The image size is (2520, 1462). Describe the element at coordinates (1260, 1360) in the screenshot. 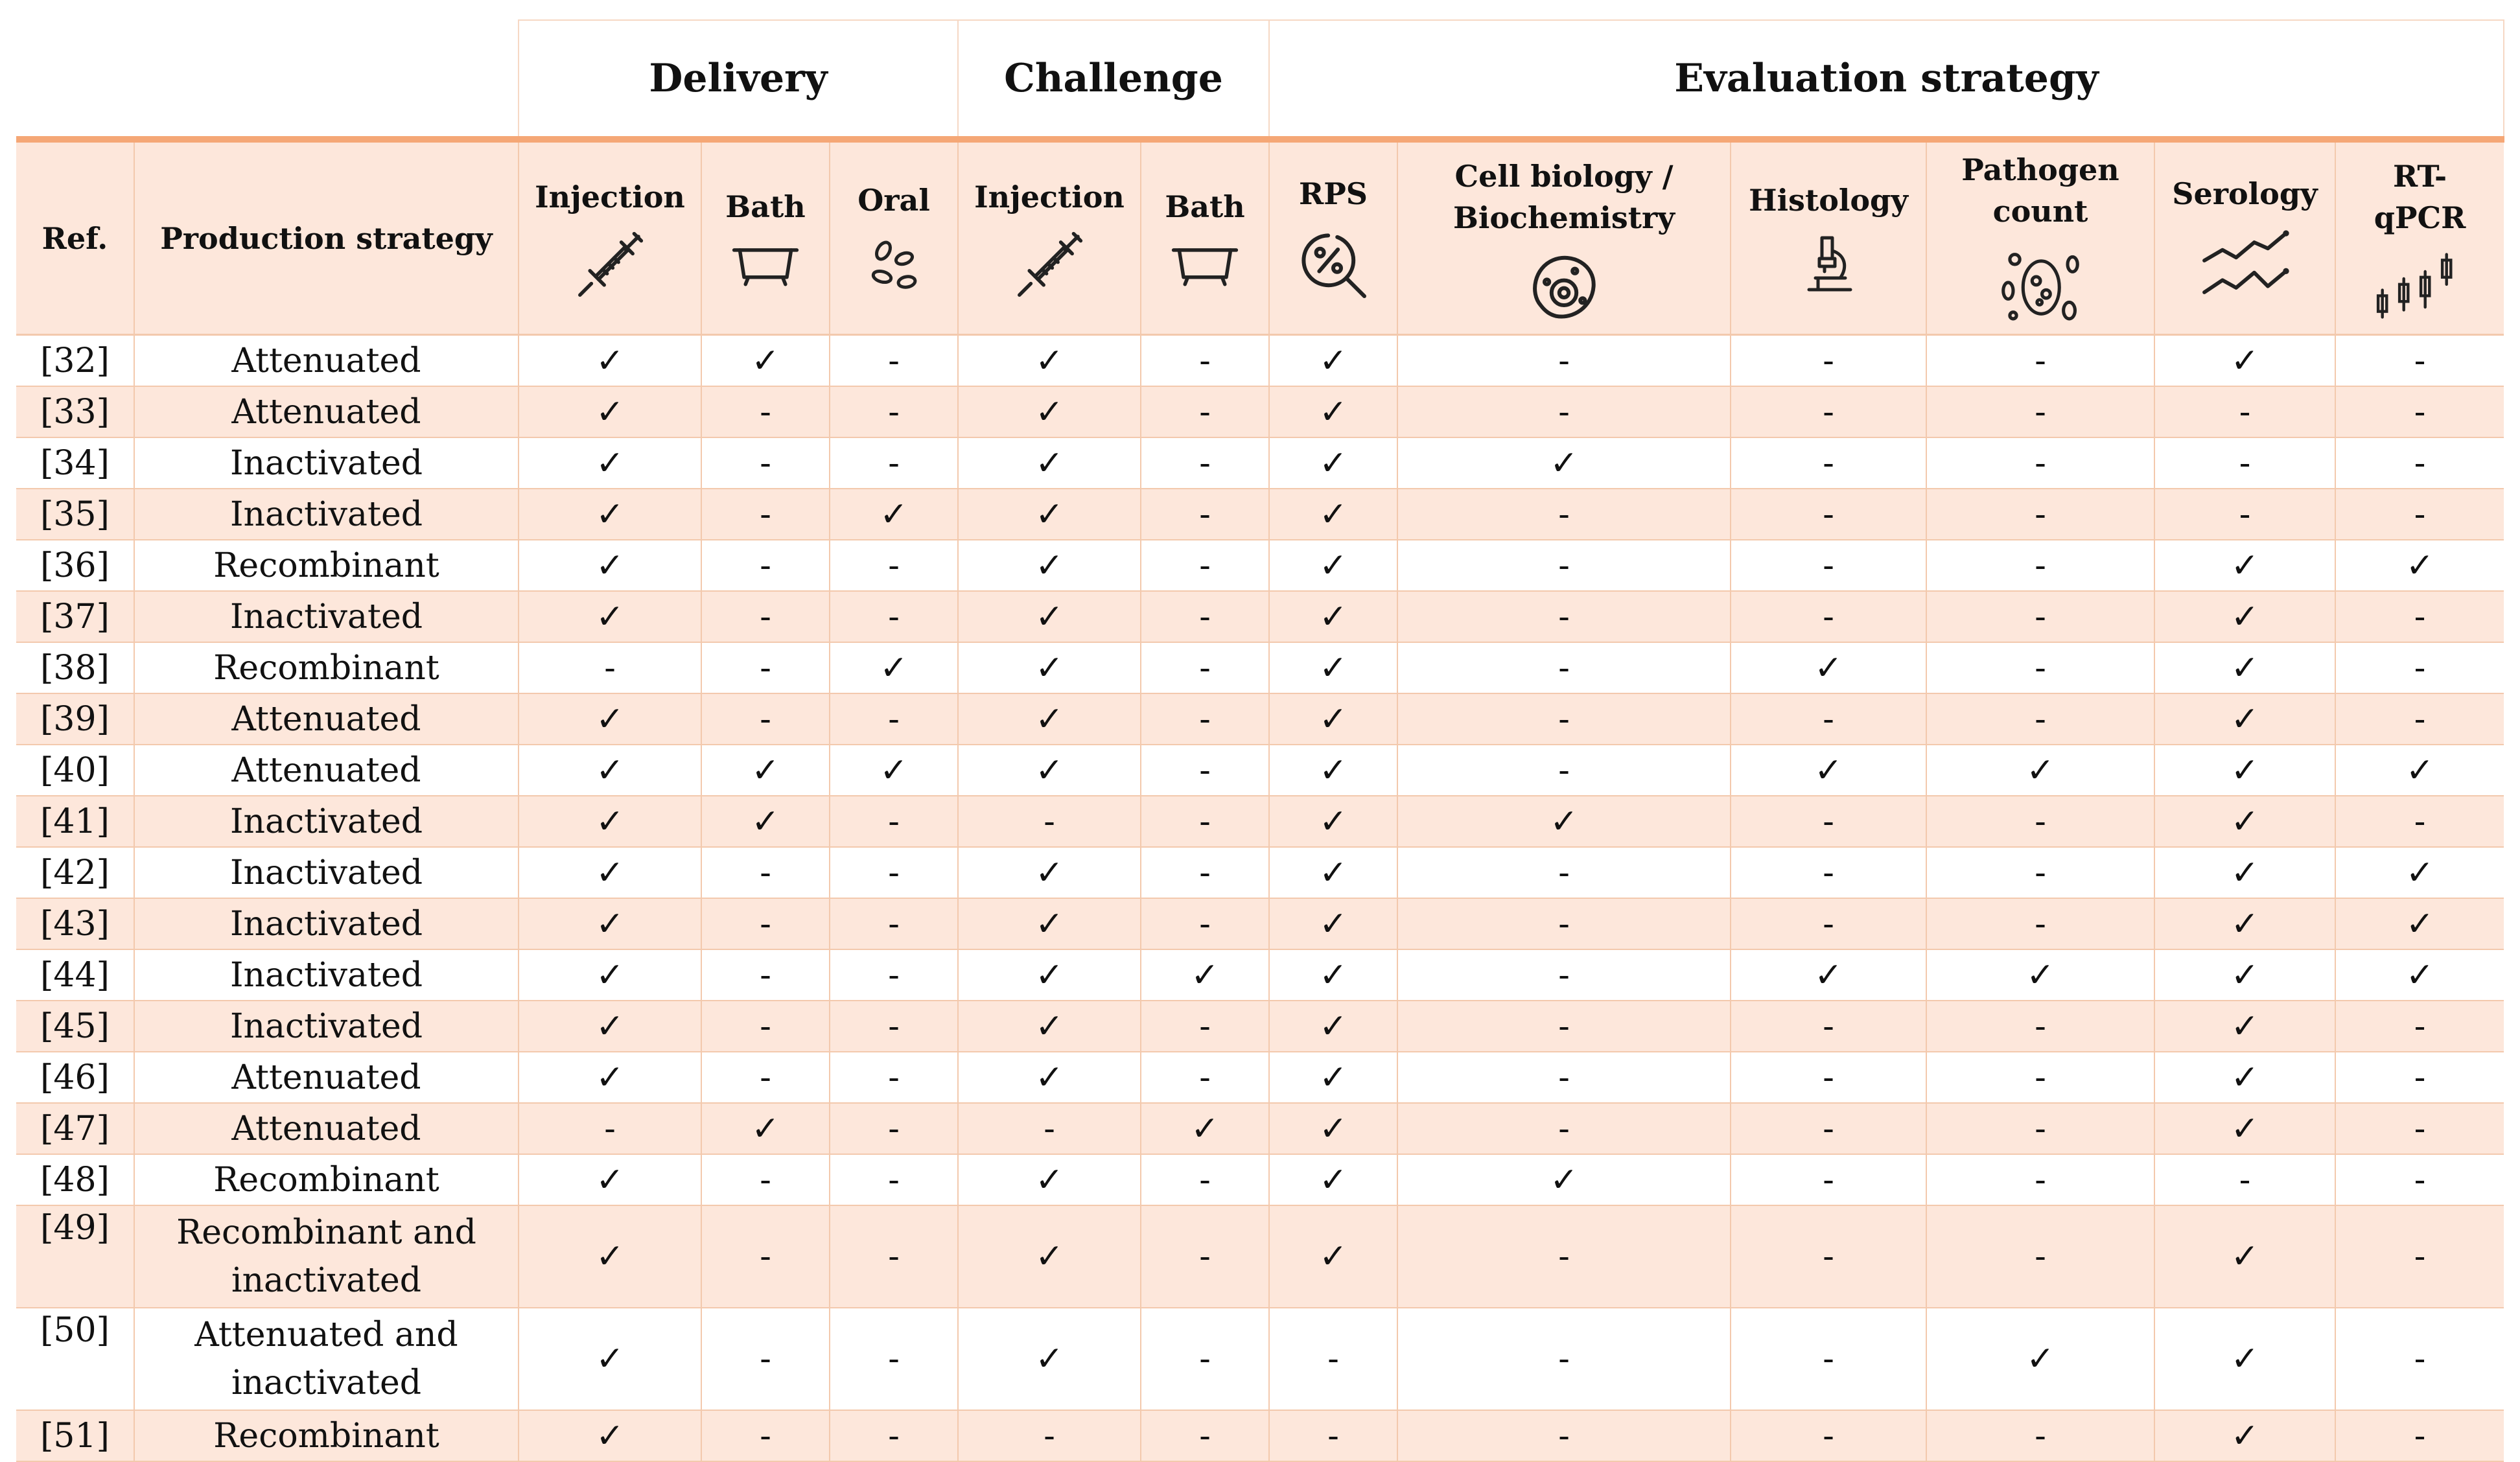

I see `table-row: [50] Attenuated and inactivated ✓ - - ✓ - - - - ✓ ✓ -` at that location.